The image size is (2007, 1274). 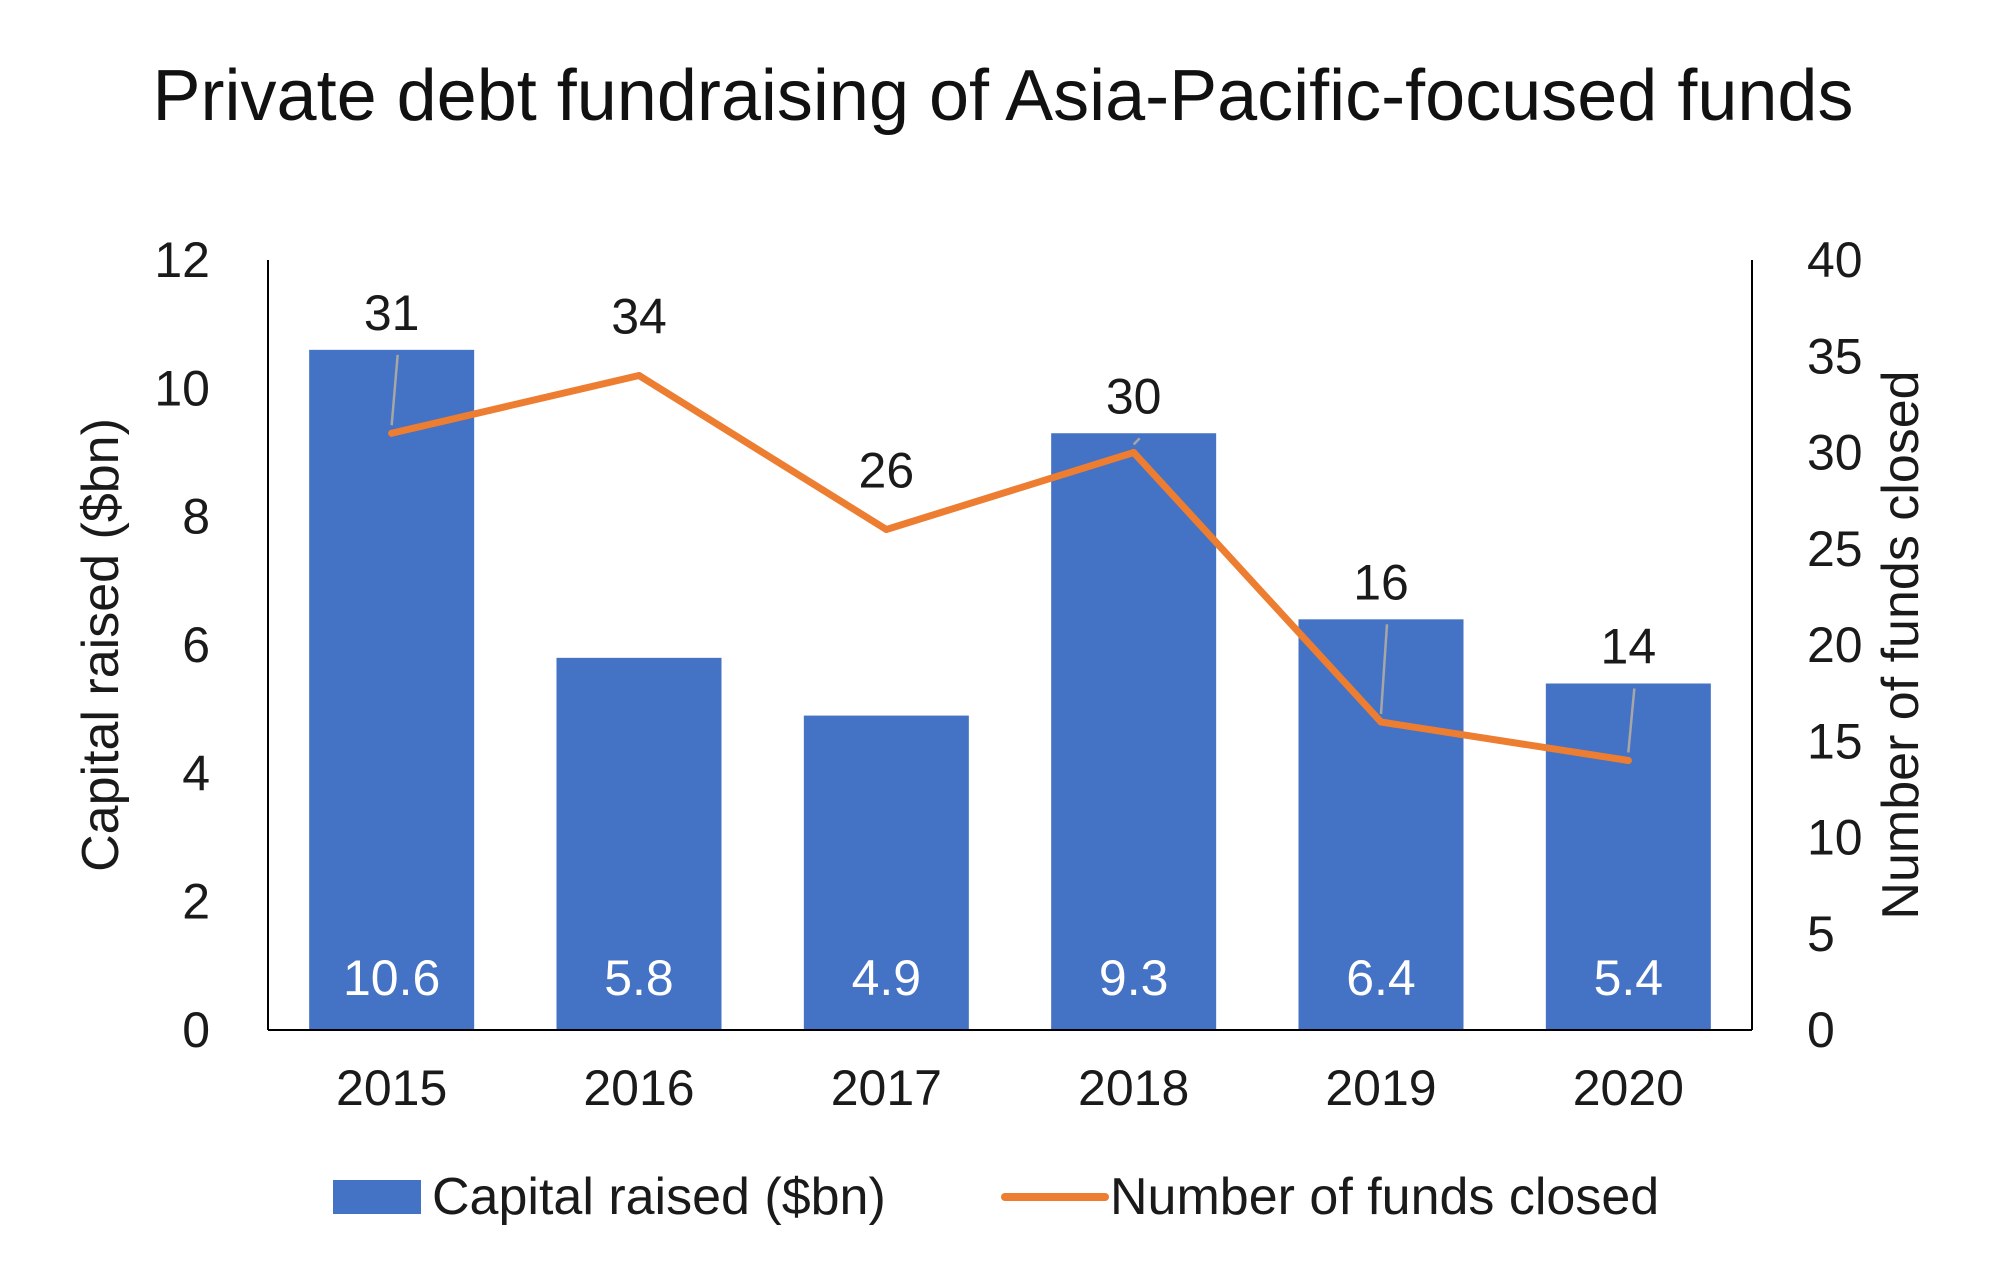 What do you see at coordinates (1835, 453) in the screenshot?
I see `right-tick-30: 30` at bounding box center [1835, 453].